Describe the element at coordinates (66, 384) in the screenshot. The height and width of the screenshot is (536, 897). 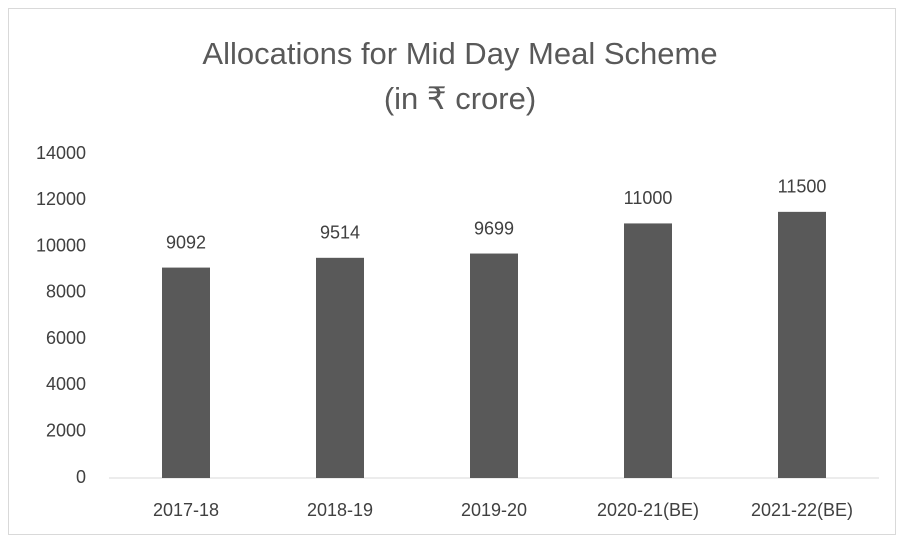
I see `y-tick-label: 4000` at that location.